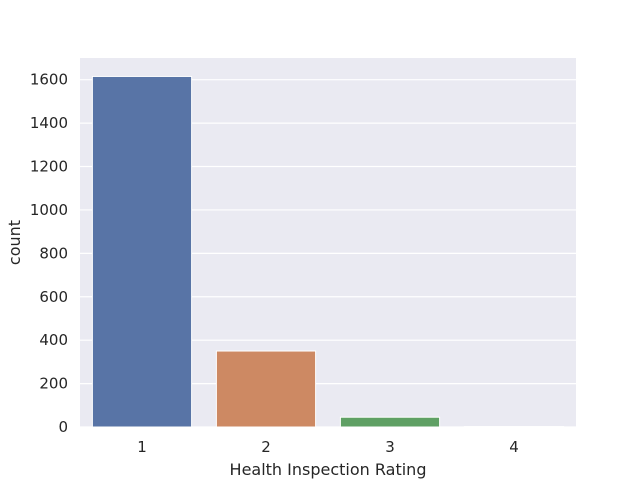  I want to click on x-tick-label: 4, so click(514, 447).